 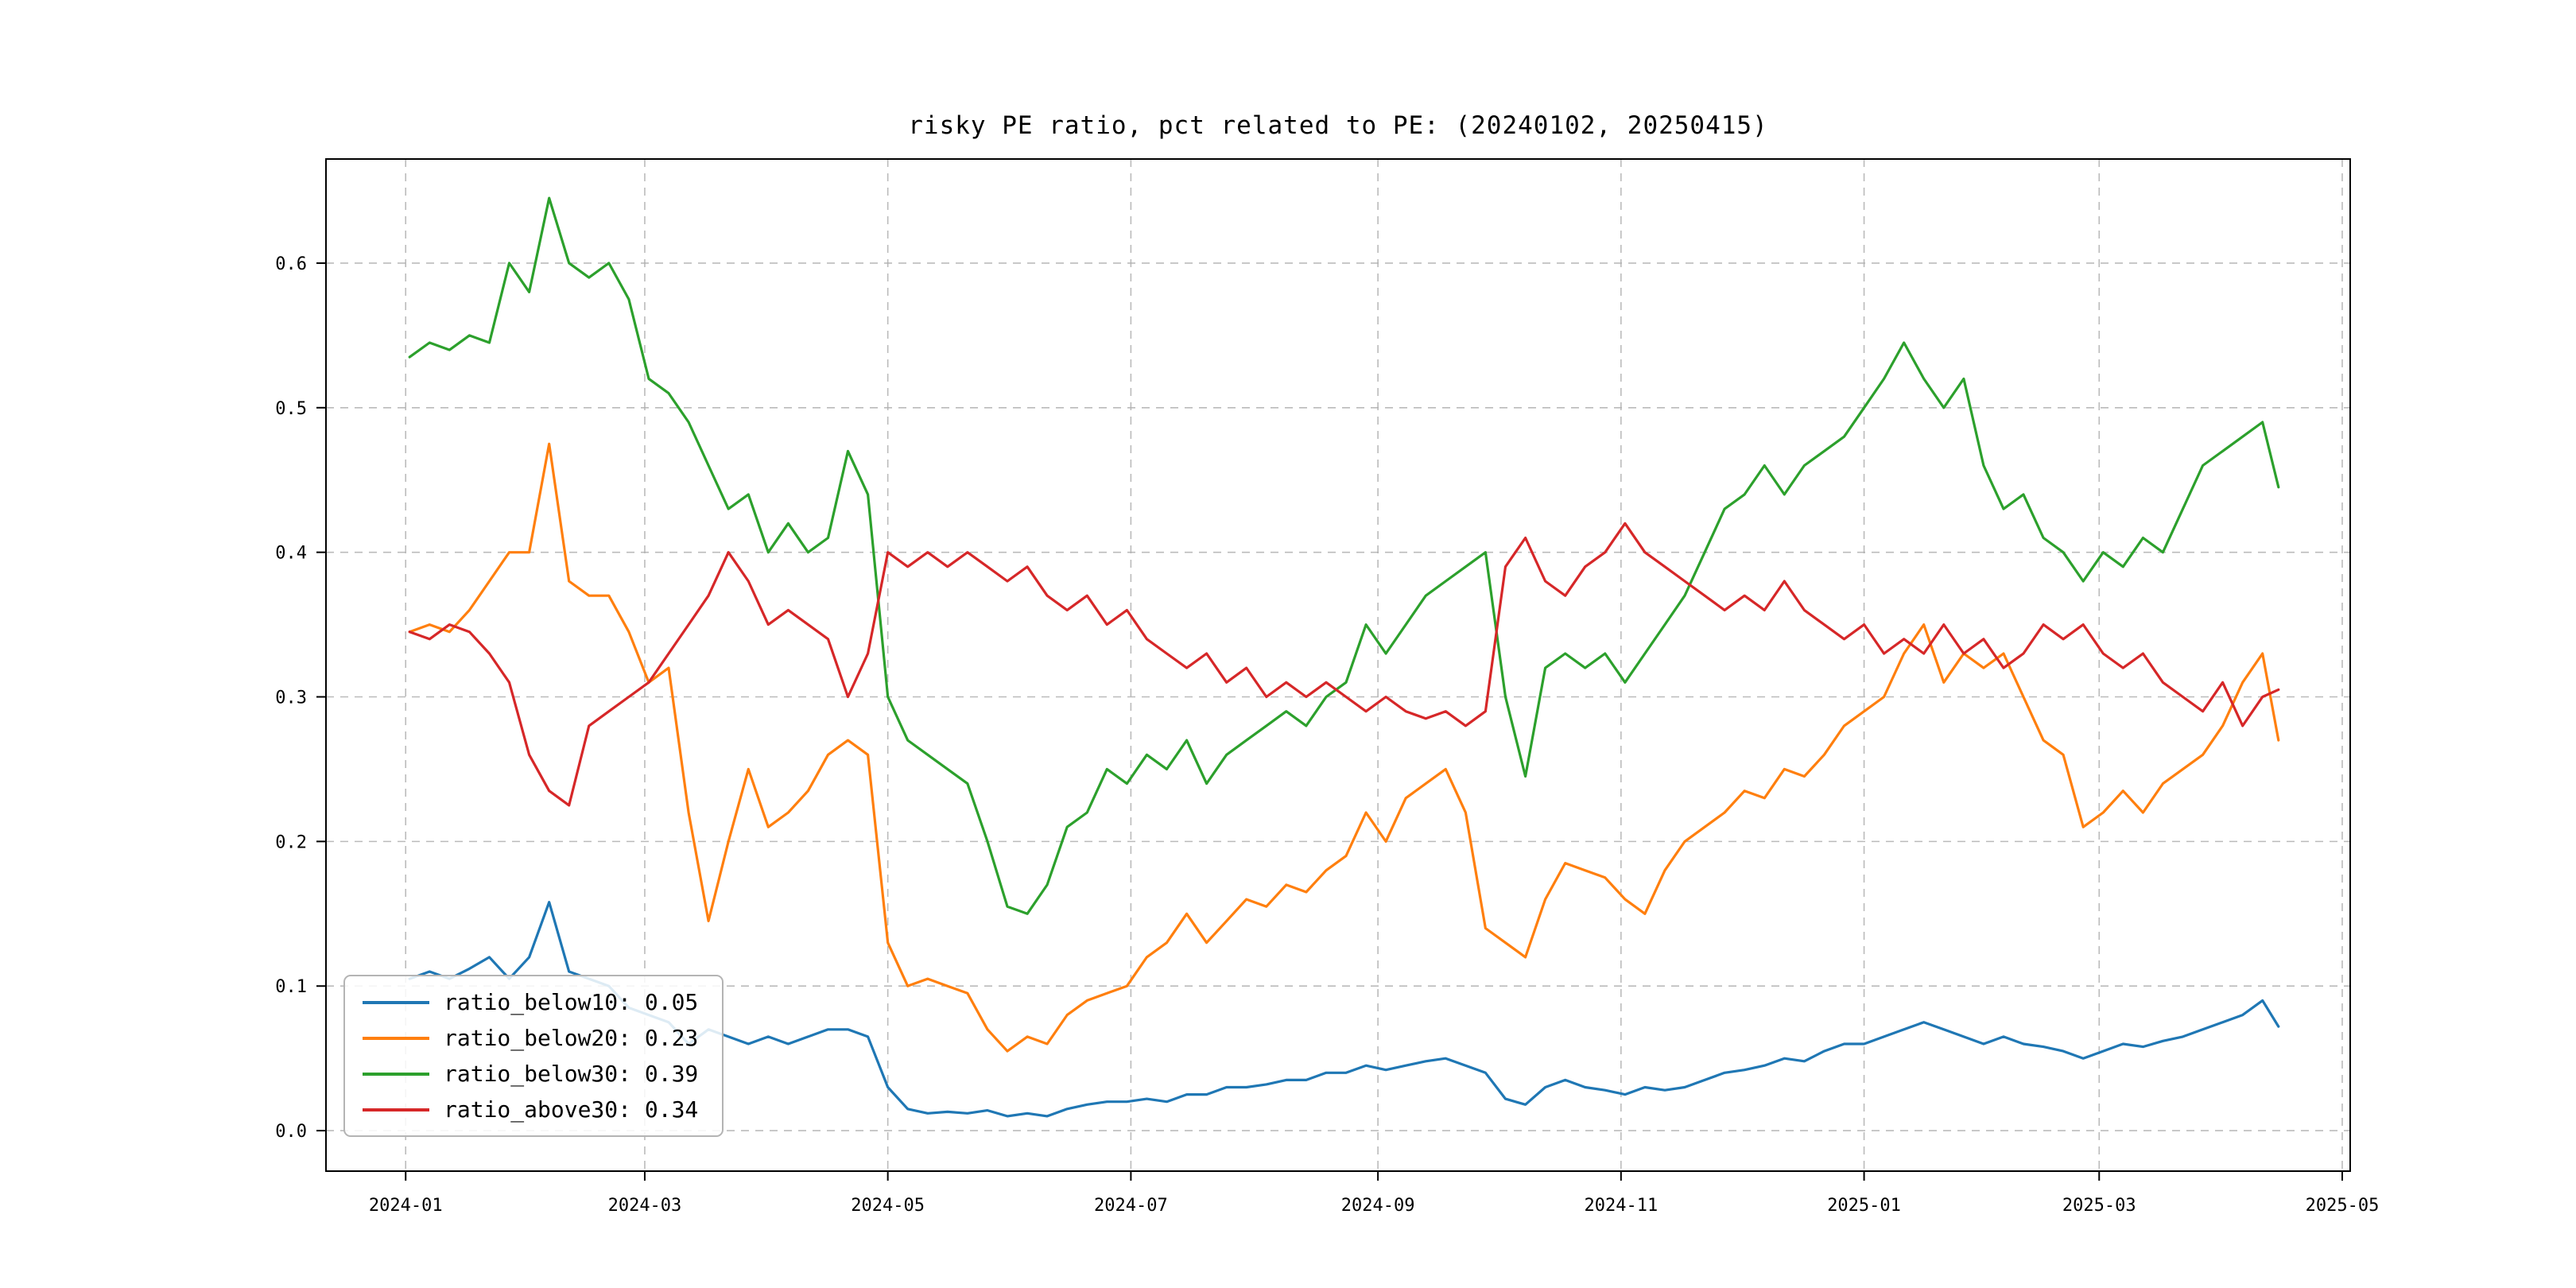 I want to click on y-tick-label: 0.3, so click(x=291, y=699).